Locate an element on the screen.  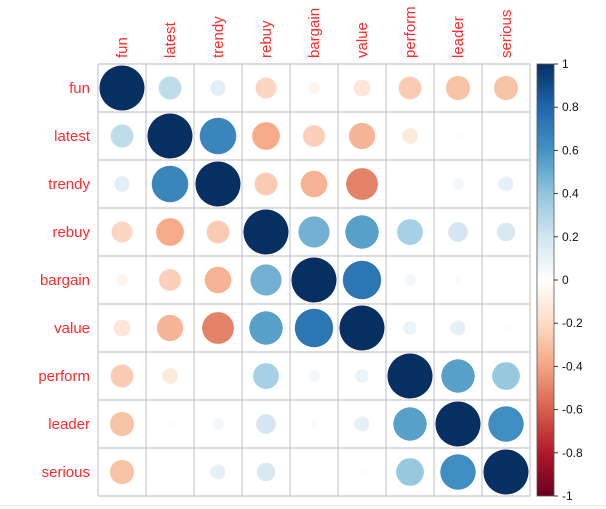
column-label-value: value is located at coordinates (362, 40).